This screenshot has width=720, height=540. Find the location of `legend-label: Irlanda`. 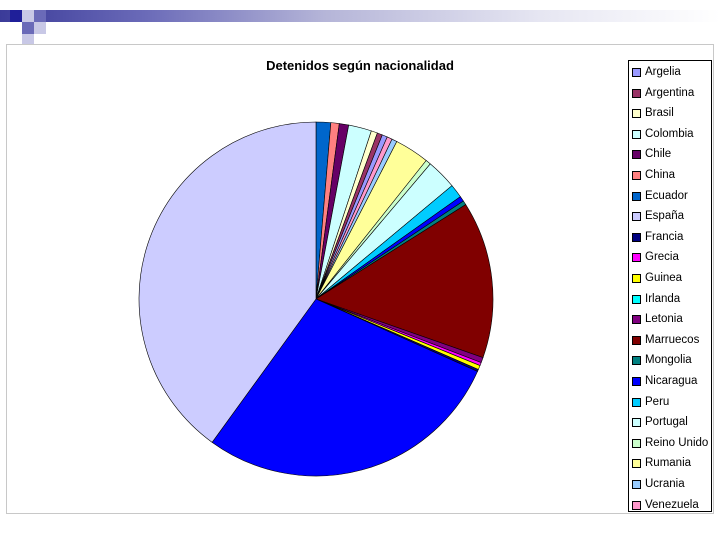

legend-label: Irlanda is located at coordinates (663, 298).